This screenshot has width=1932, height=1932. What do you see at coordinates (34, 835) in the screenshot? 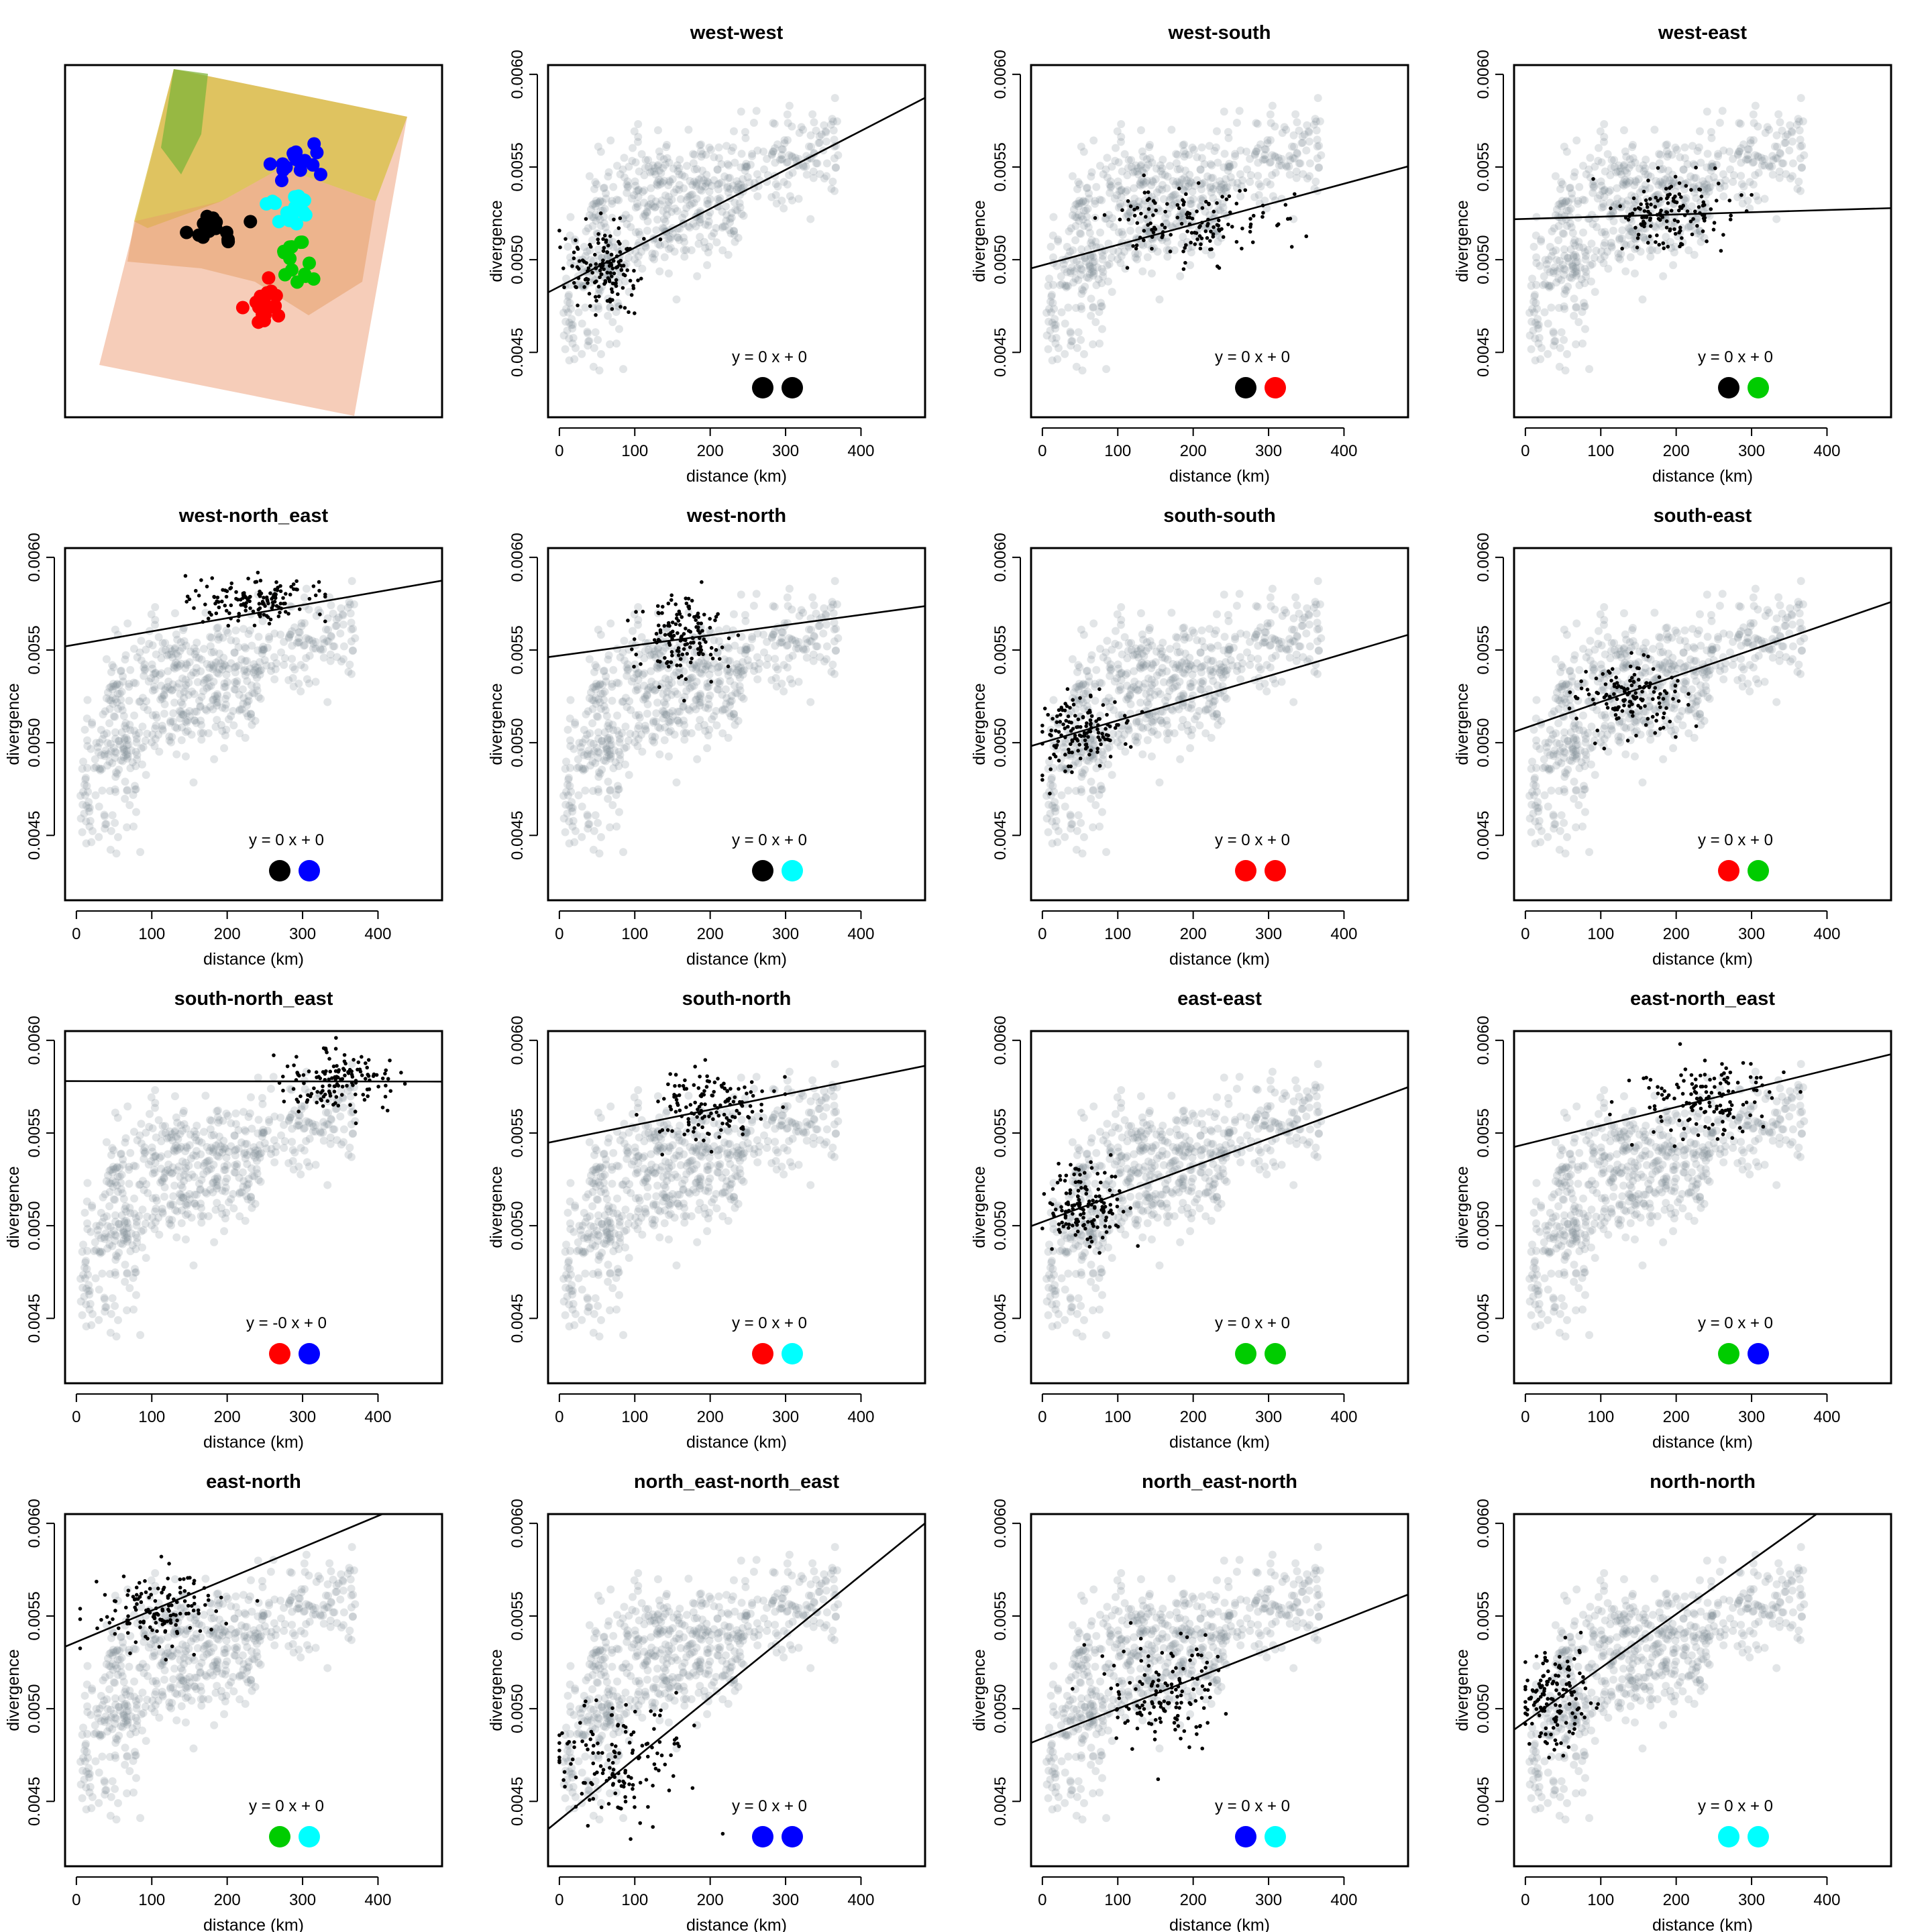
I see `y-tick-label: 0.0045` at bounding box center [34, 835].